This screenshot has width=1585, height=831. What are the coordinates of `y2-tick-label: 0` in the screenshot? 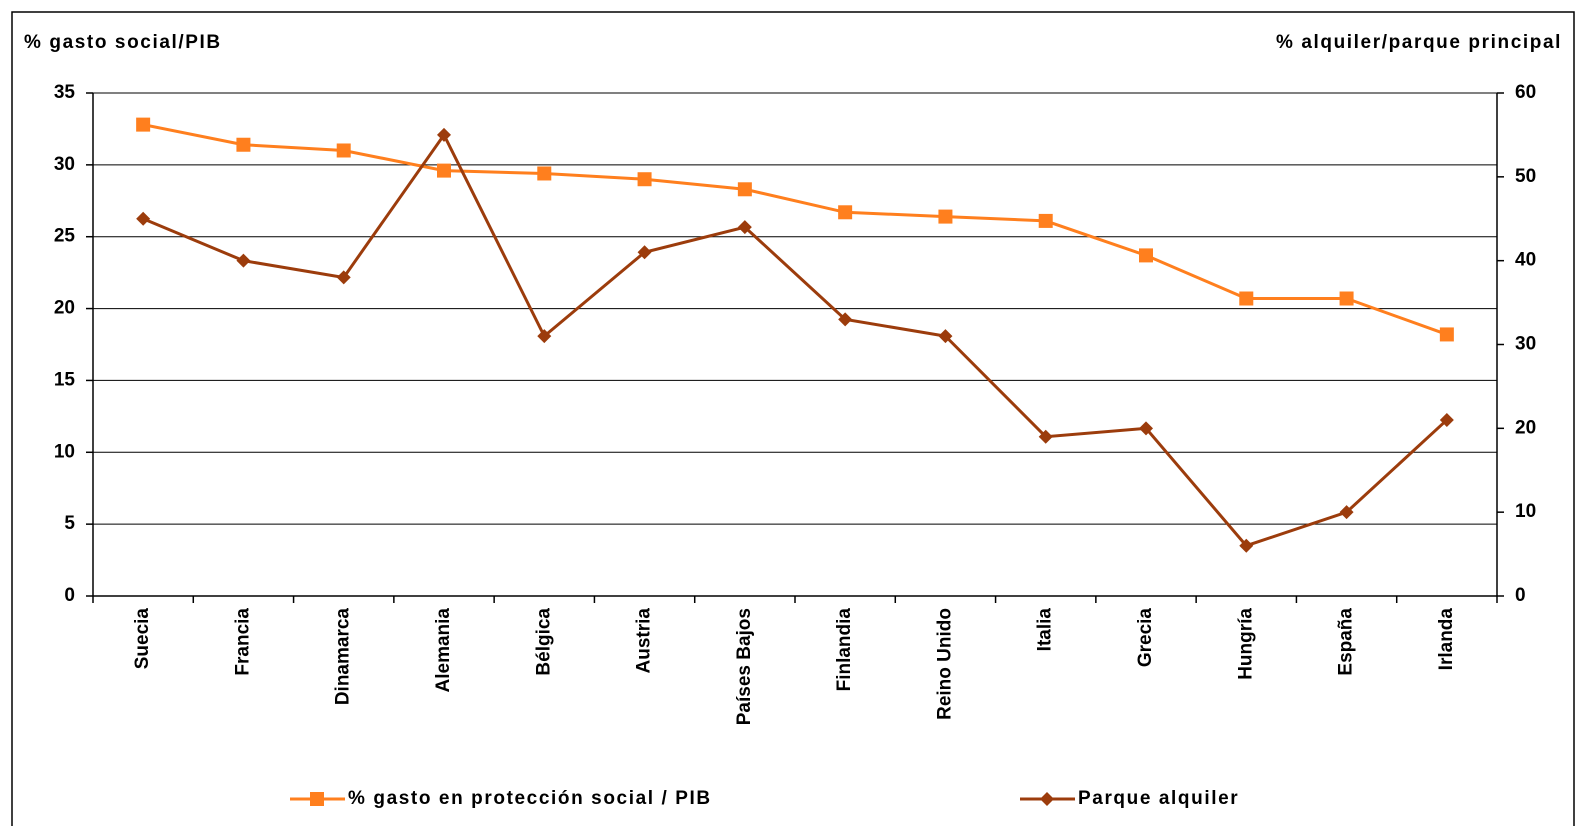 It's located at (1520, 595).